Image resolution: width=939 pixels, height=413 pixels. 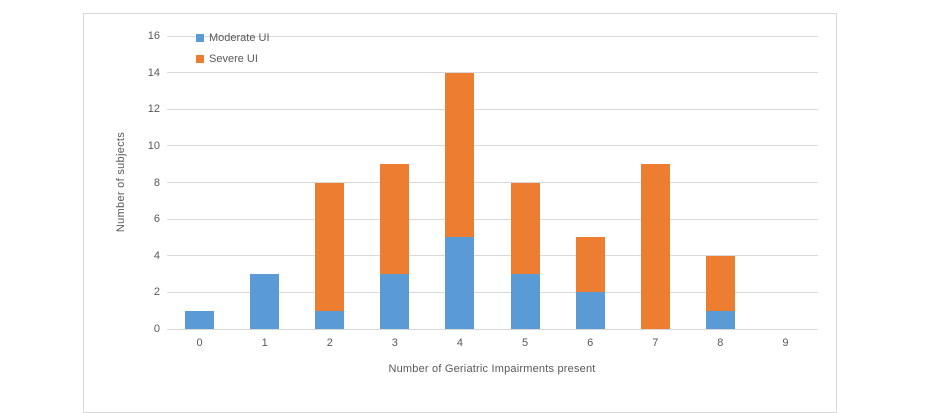 I want to click on x-tick-label: 5, so click(x=525, y=343).